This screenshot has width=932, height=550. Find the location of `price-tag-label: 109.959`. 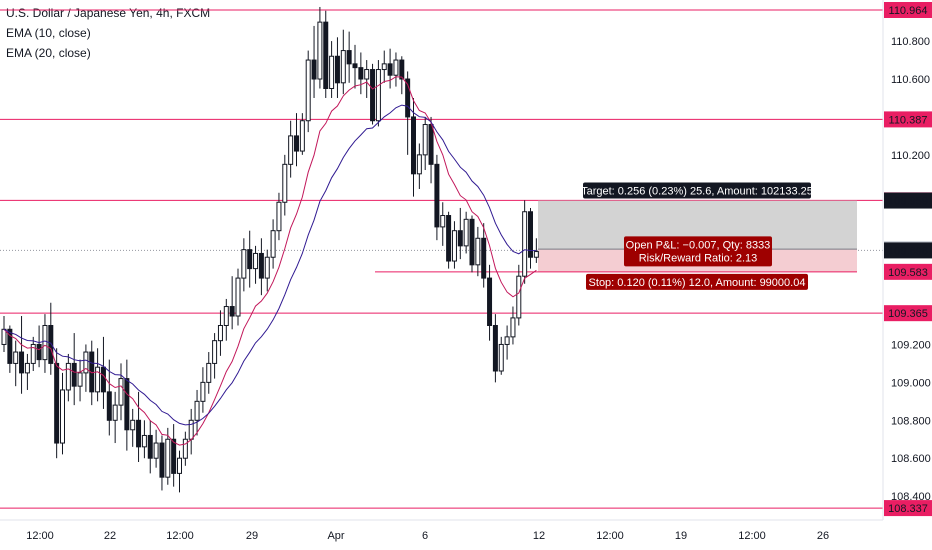

price-tag-label: 109.959 is located at coordinates (908, 202).